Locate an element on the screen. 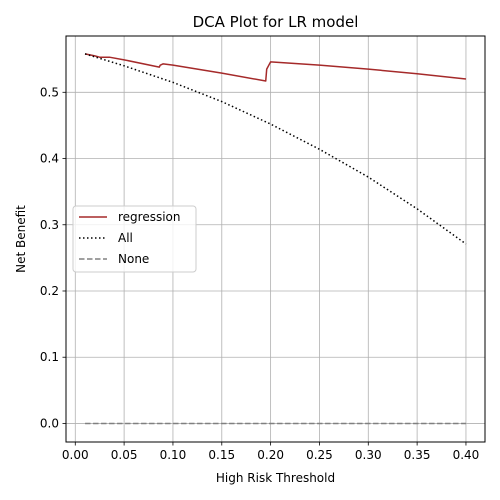 Image resolution: width=500 pixels, height=500 pixels. y-tick-label: 0.0 is located at coordinates (49, 423).